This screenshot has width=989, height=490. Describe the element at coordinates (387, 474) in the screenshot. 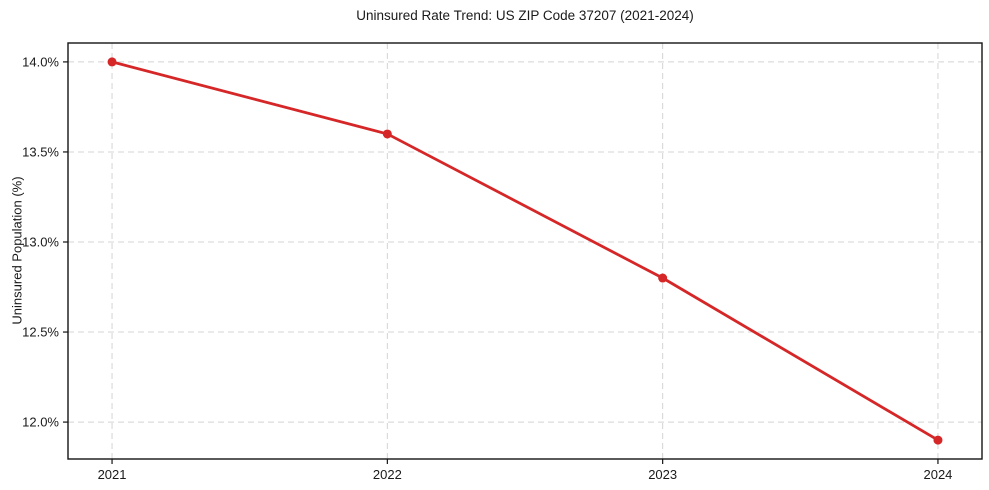

I see `x-tick-label: 2022` at that location.